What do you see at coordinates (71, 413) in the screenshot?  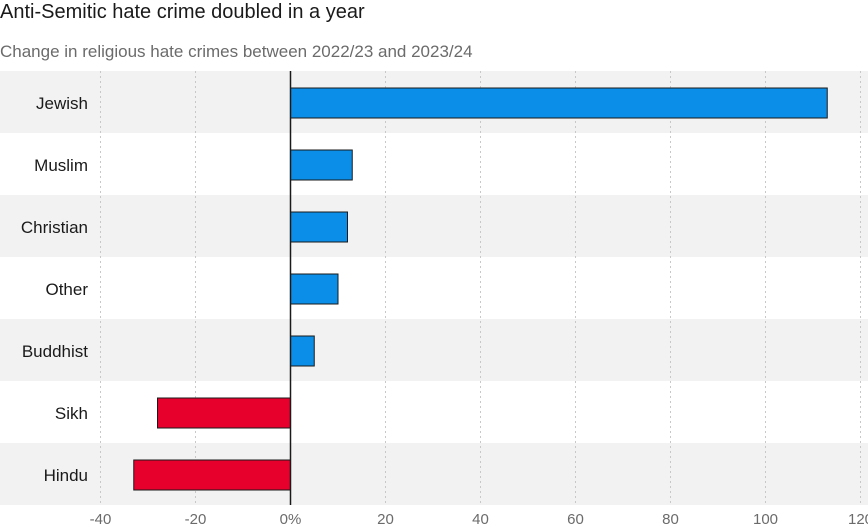 I see `category-label: Sikh` at bounding box center [71, 413].